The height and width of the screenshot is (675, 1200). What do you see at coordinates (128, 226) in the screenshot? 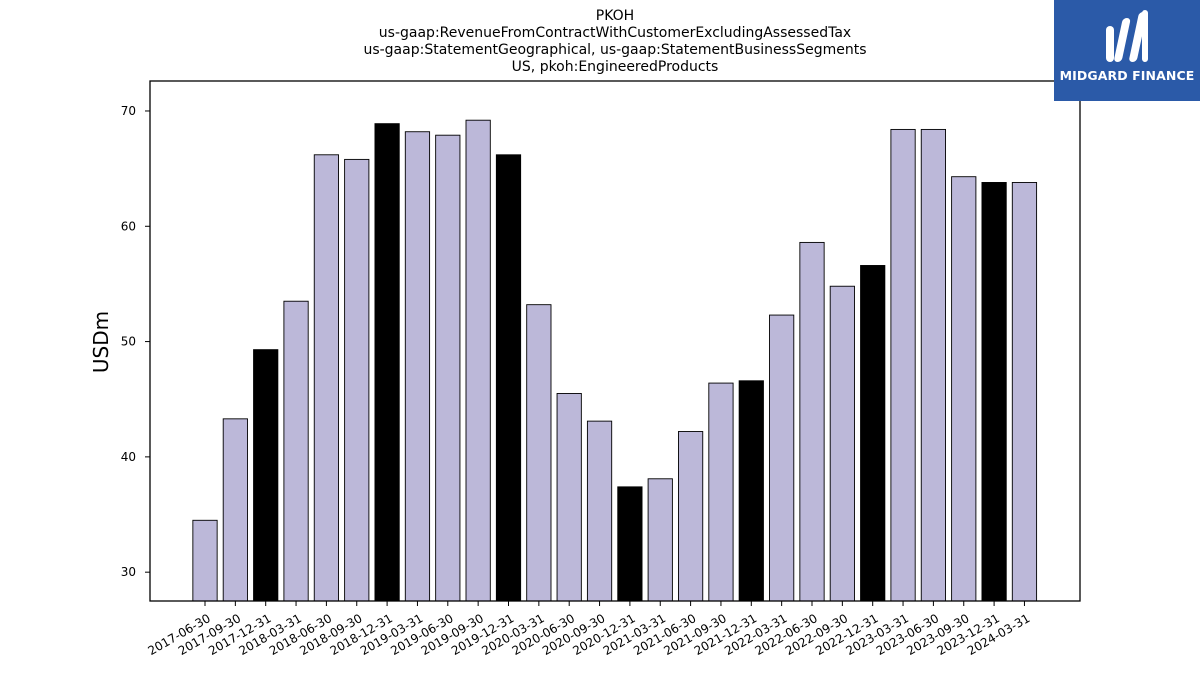
I see `y-tick-label: 60` at bounding box center [128, 226].